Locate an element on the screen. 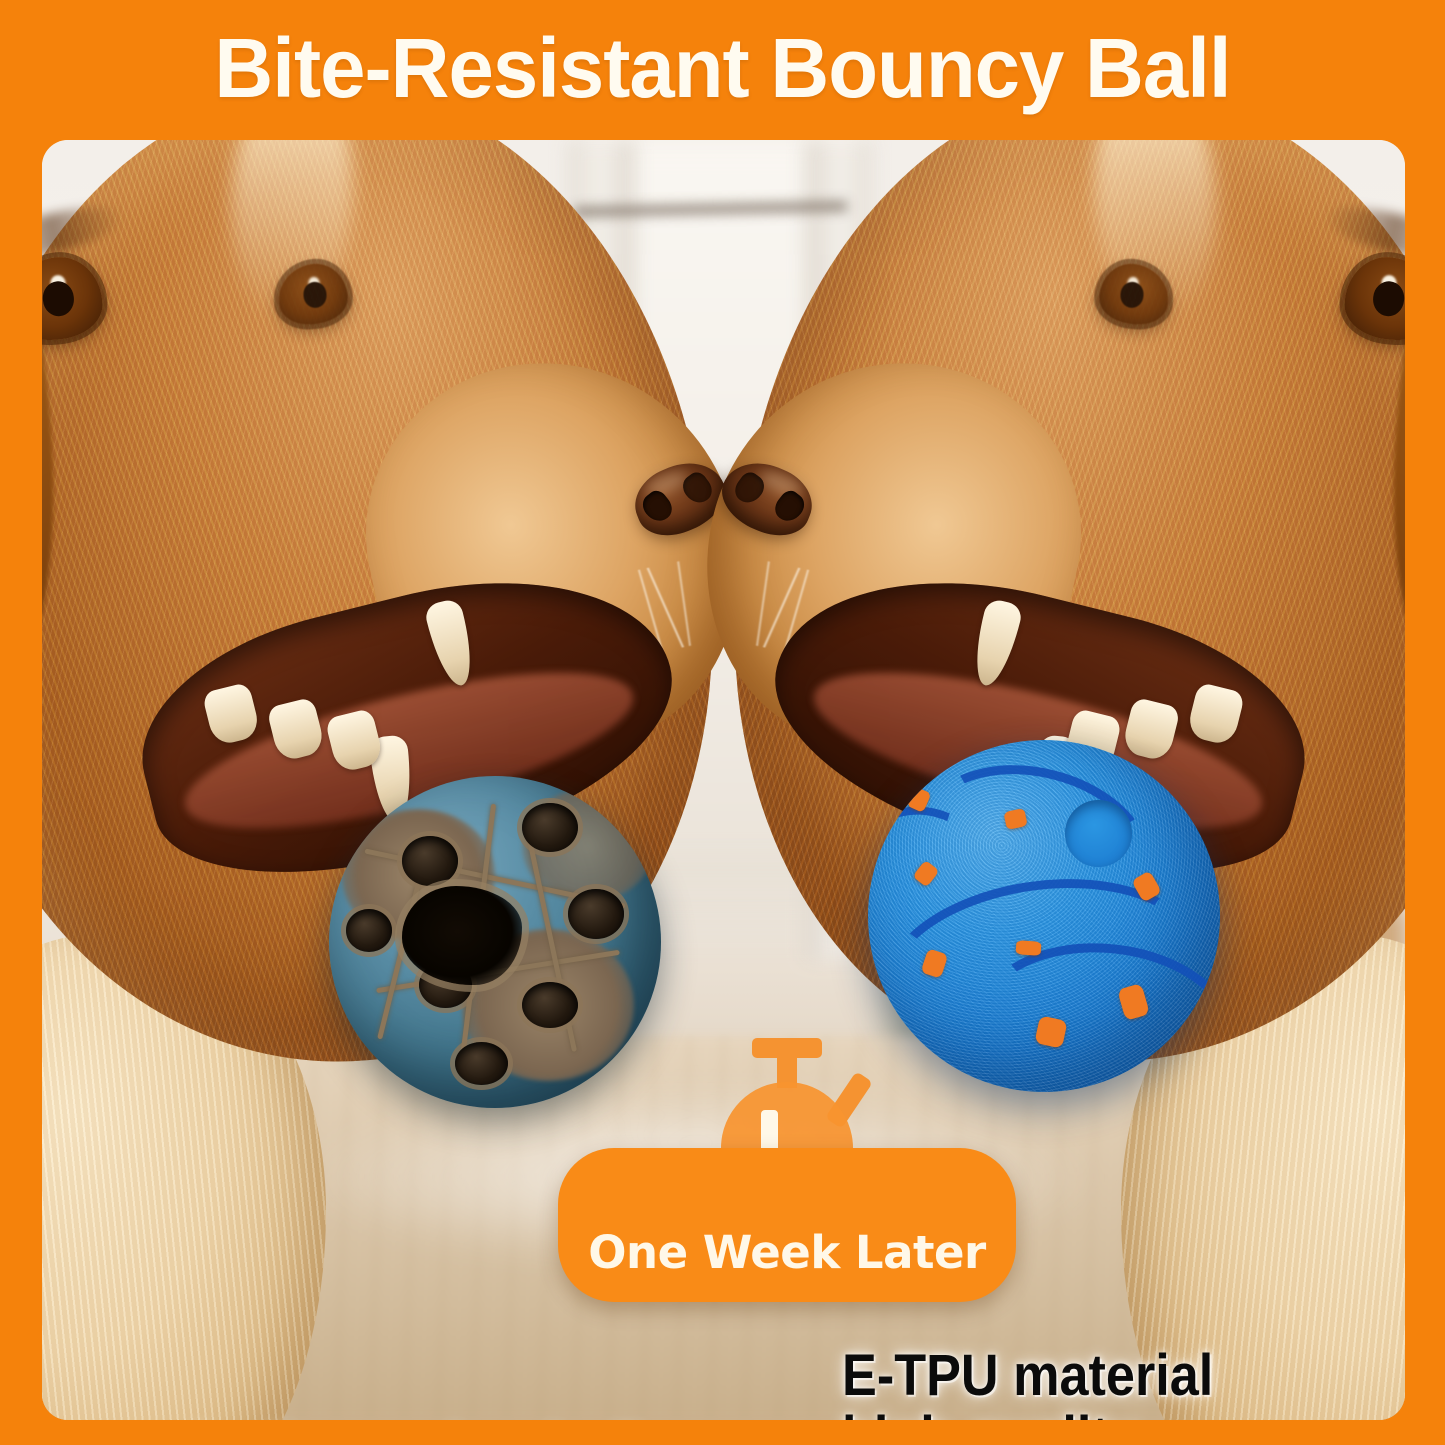 The height and width of the screenshot is (1445, 1445). ball-dimple is located at coordinates (1098, 833).